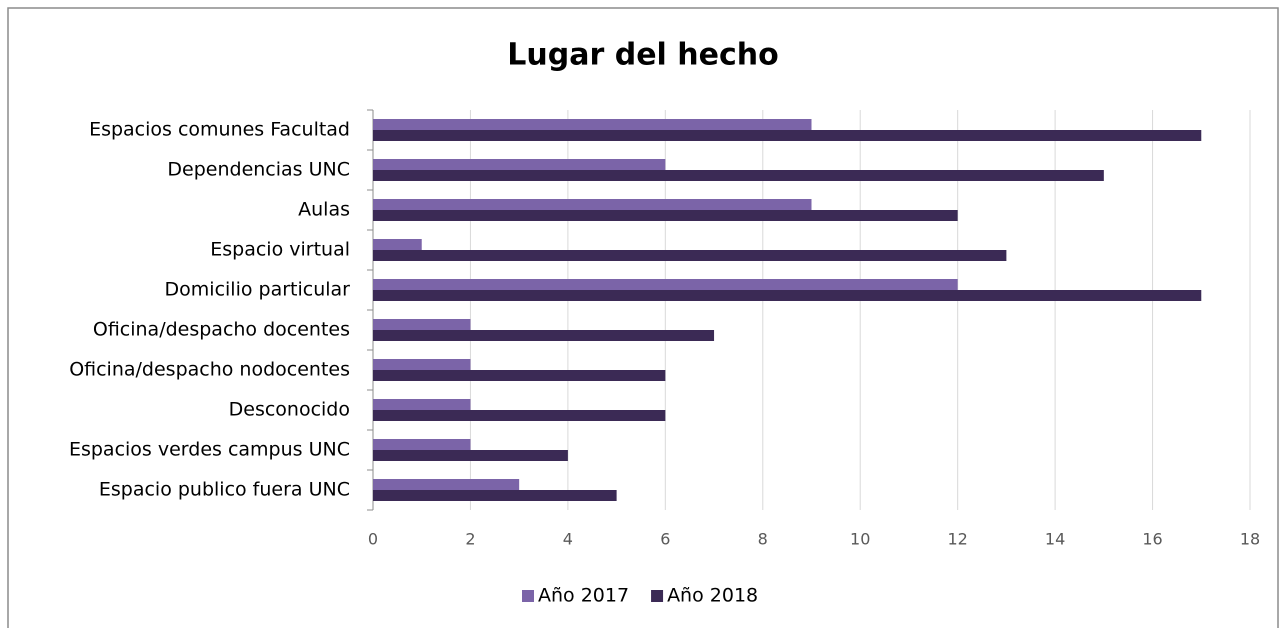 The image size is (1286, 632). Describe the element at coordinates (470, 539) in the screenshot. I see `x-tick-label: 2` at that location.